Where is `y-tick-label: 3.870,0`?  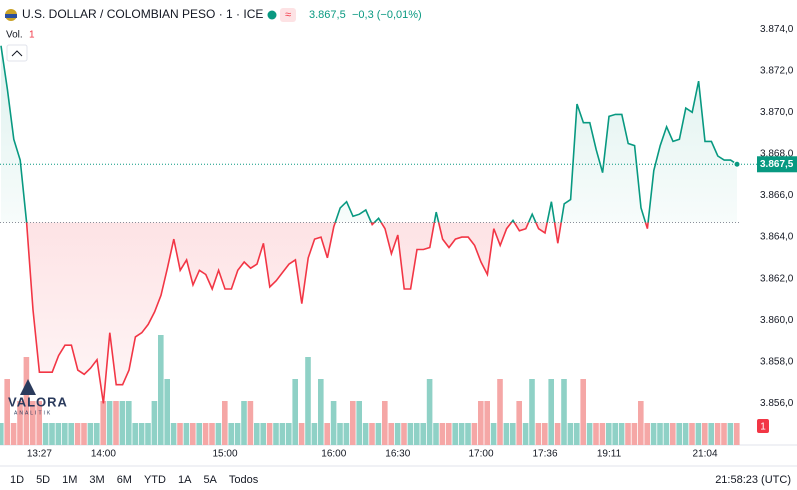 y-tick-label: 3.870,0 is located at coordinates (777, 112).